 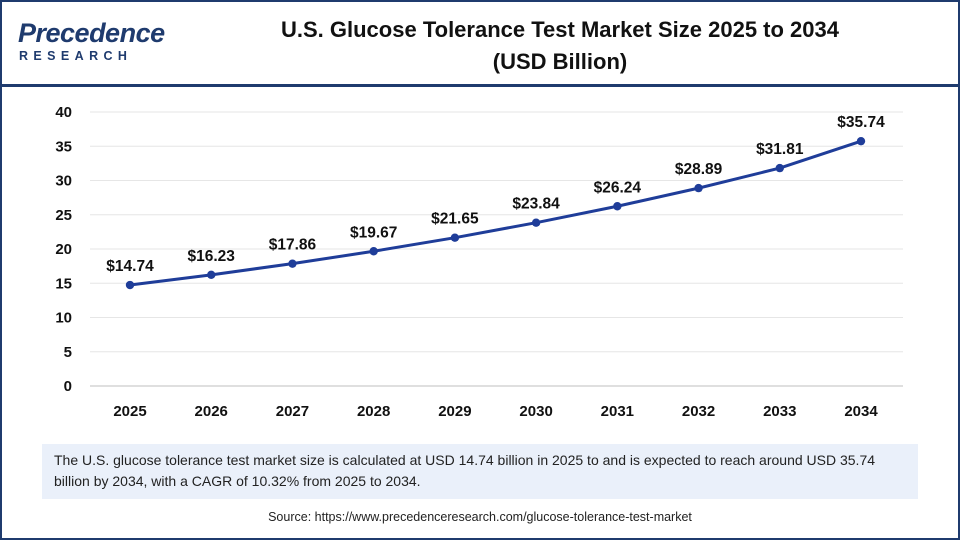 What do you see at coordinates (76, 56) in the screenshot?
I see `brand-subtitle: RESEARCH` at bounding box center [76, 56].